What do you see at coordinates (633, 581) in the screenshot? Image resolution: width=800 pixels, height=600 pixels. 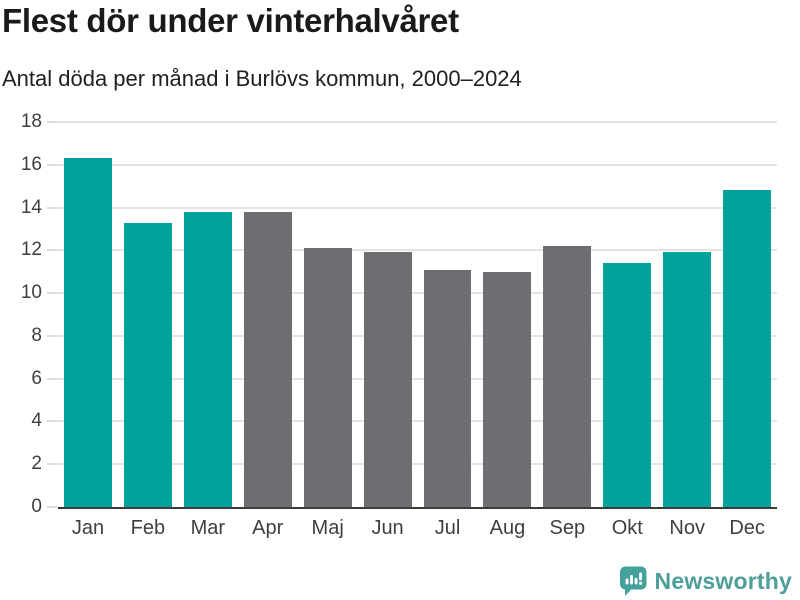 I see `newsworthy-logo-icon` at bounding box center [633, 581].